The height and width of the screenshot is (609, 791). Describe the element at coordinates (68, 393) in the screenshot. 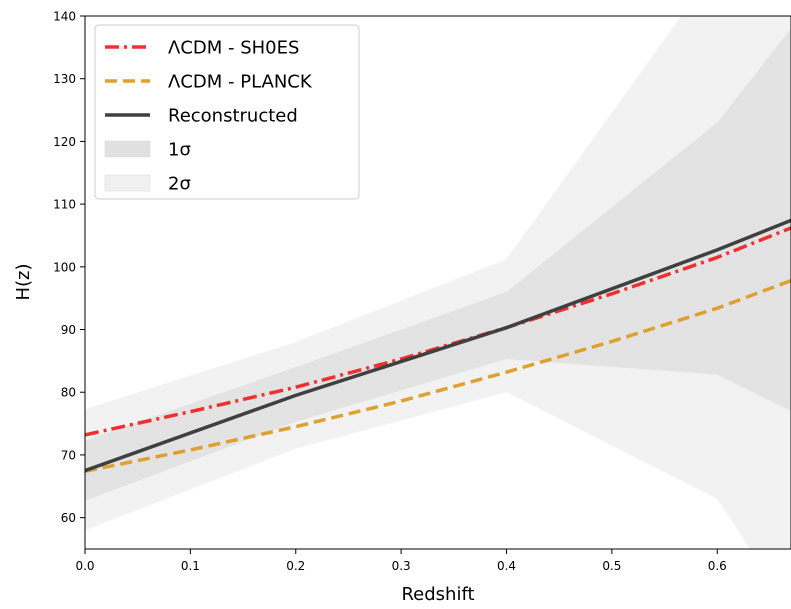

I see `y-tick-label: 80` at that location.